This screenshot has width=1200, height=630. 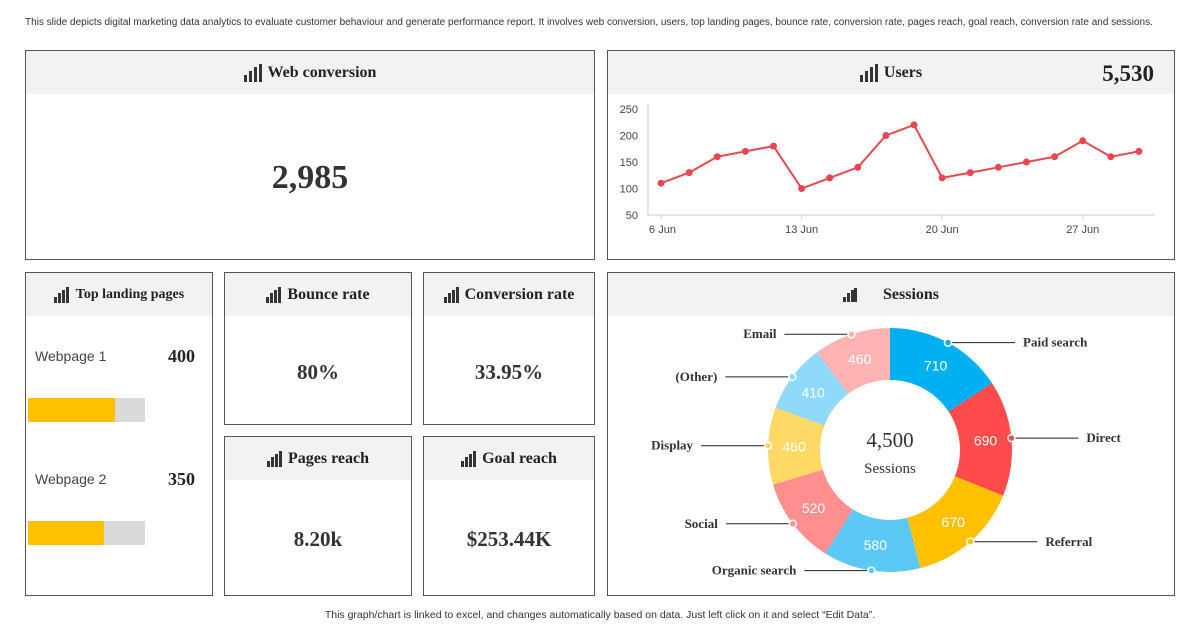 What do you see at coordinates (509, 348) in the screenshot?
I see `kpi-panel: Conversion rate 33.95%` at bounding box center [509, 348].